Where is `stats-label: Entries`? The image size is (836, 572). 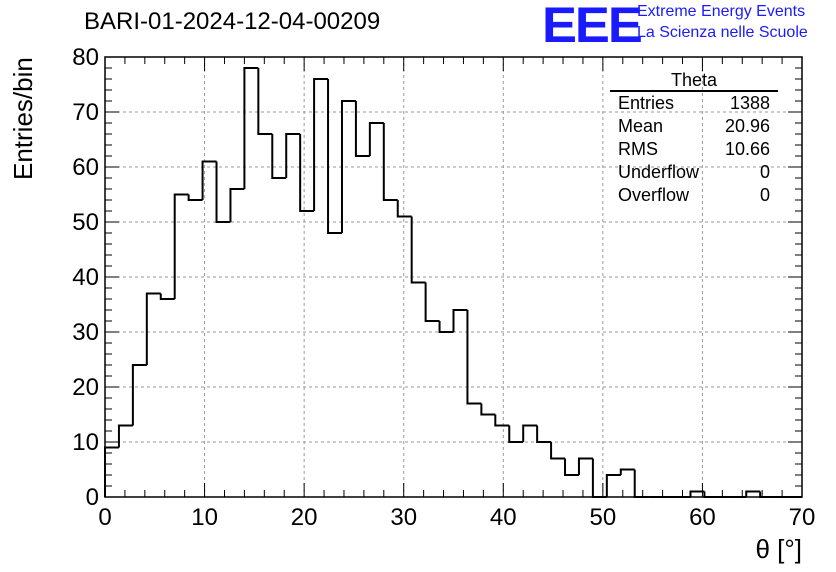
stats-label: Entries is located at coordinates (646, 103).